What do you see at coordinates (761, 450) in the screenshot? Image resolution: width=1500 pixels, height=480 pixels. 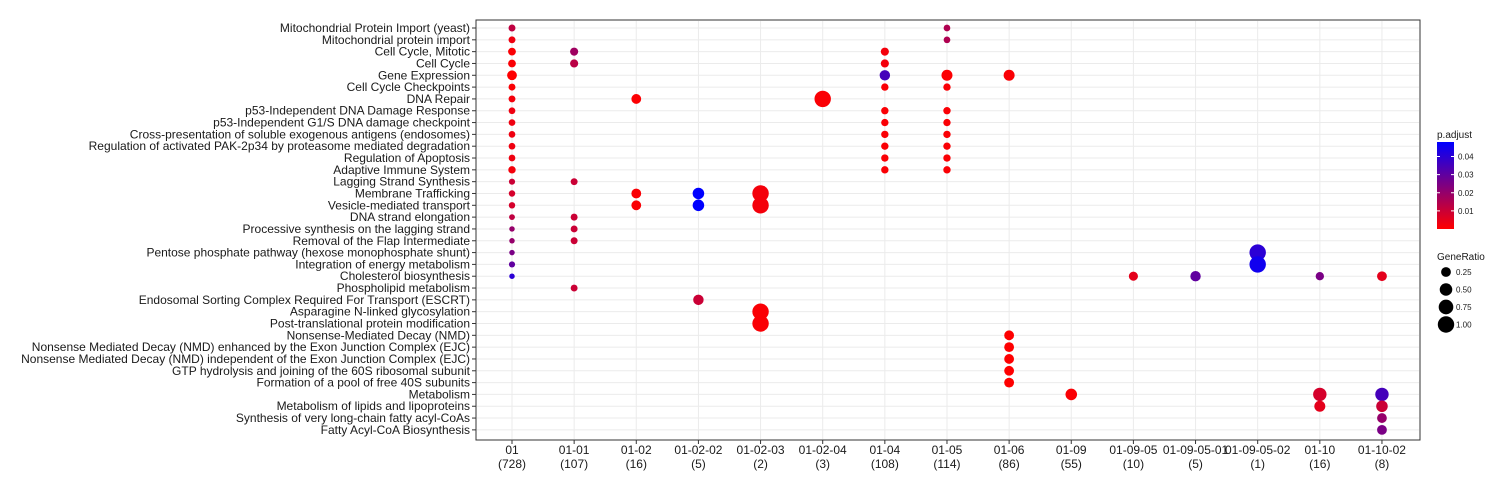 I see `x-tick-label: 01-02-03` at bounding box center [761, 450].